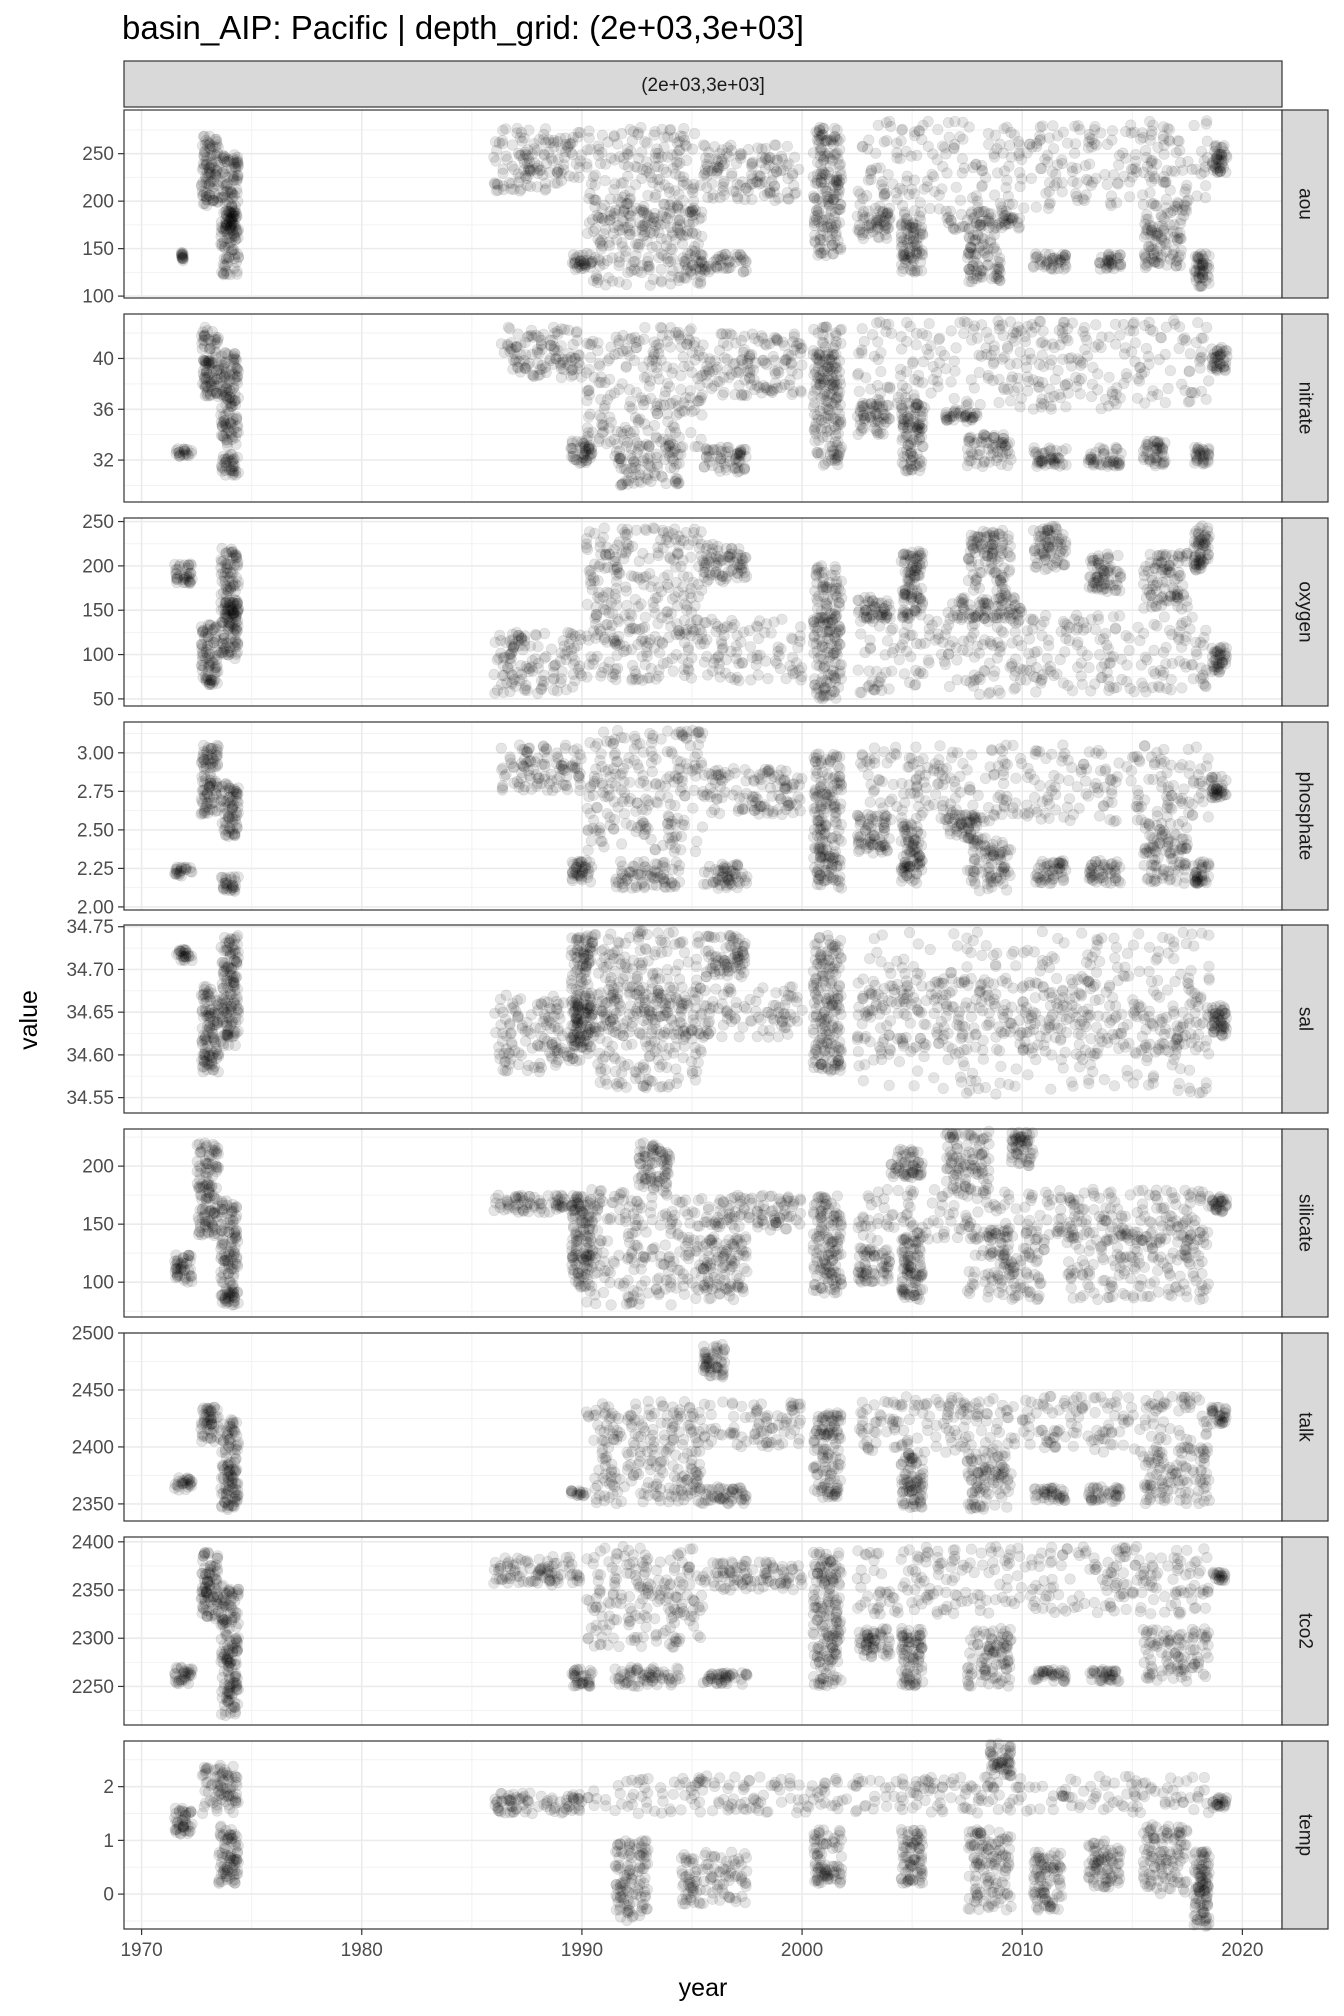  I want to click on row-strip-label: aou, so click(1305, 204).